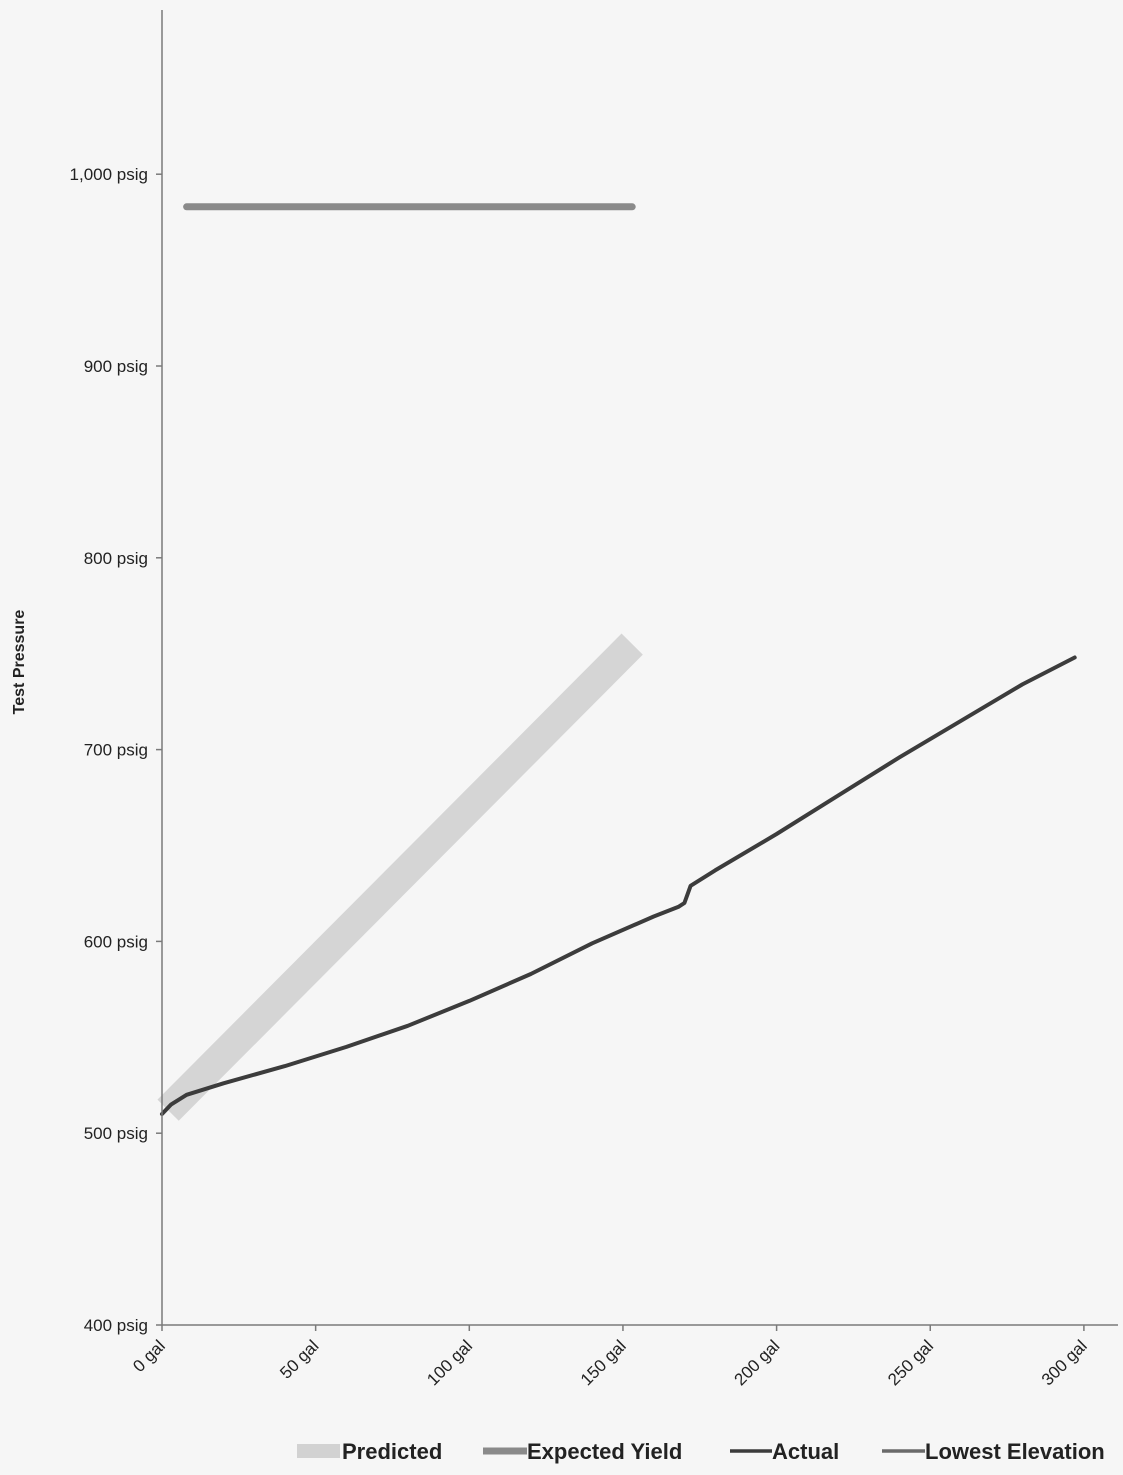 Image resolution: width=1123 pixels, height=1475 pixels. What do you see at coordinates (392, 1451) in the screenshot?
I see `legend-label-predicted: Predicted` at bounding box center [392, 1451].